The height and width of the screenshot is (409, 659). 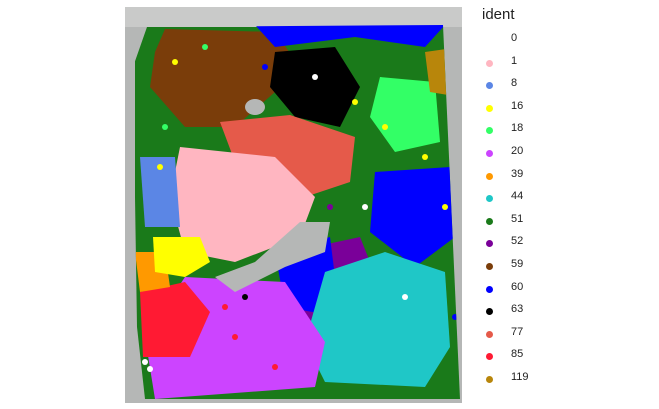 I want to click on legend-label: 44, so click(x=517, y=196).